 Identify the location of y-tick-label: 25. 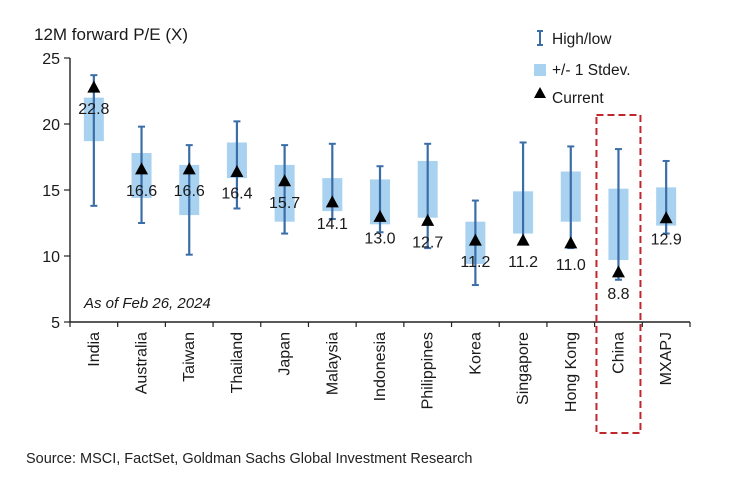
(51, 59).